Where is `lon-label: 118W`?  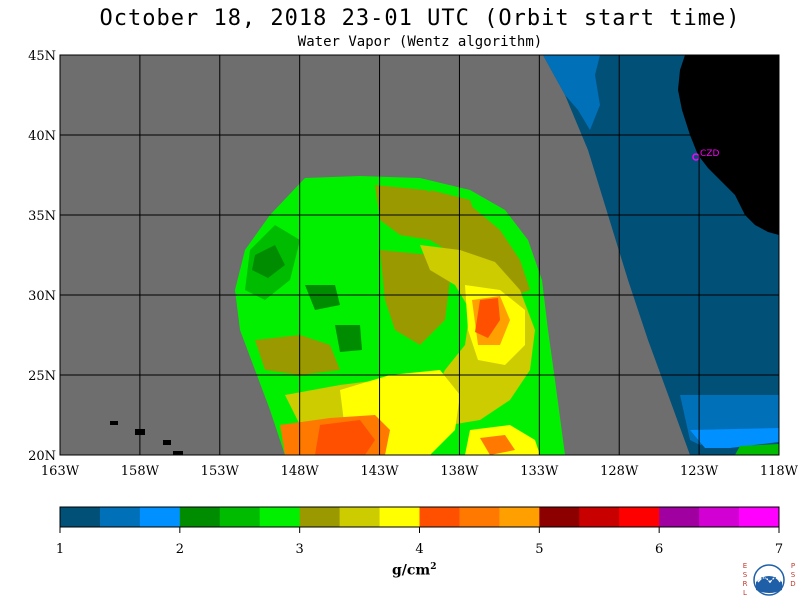 lon-label: 118W is located at coordinates (779, 471).